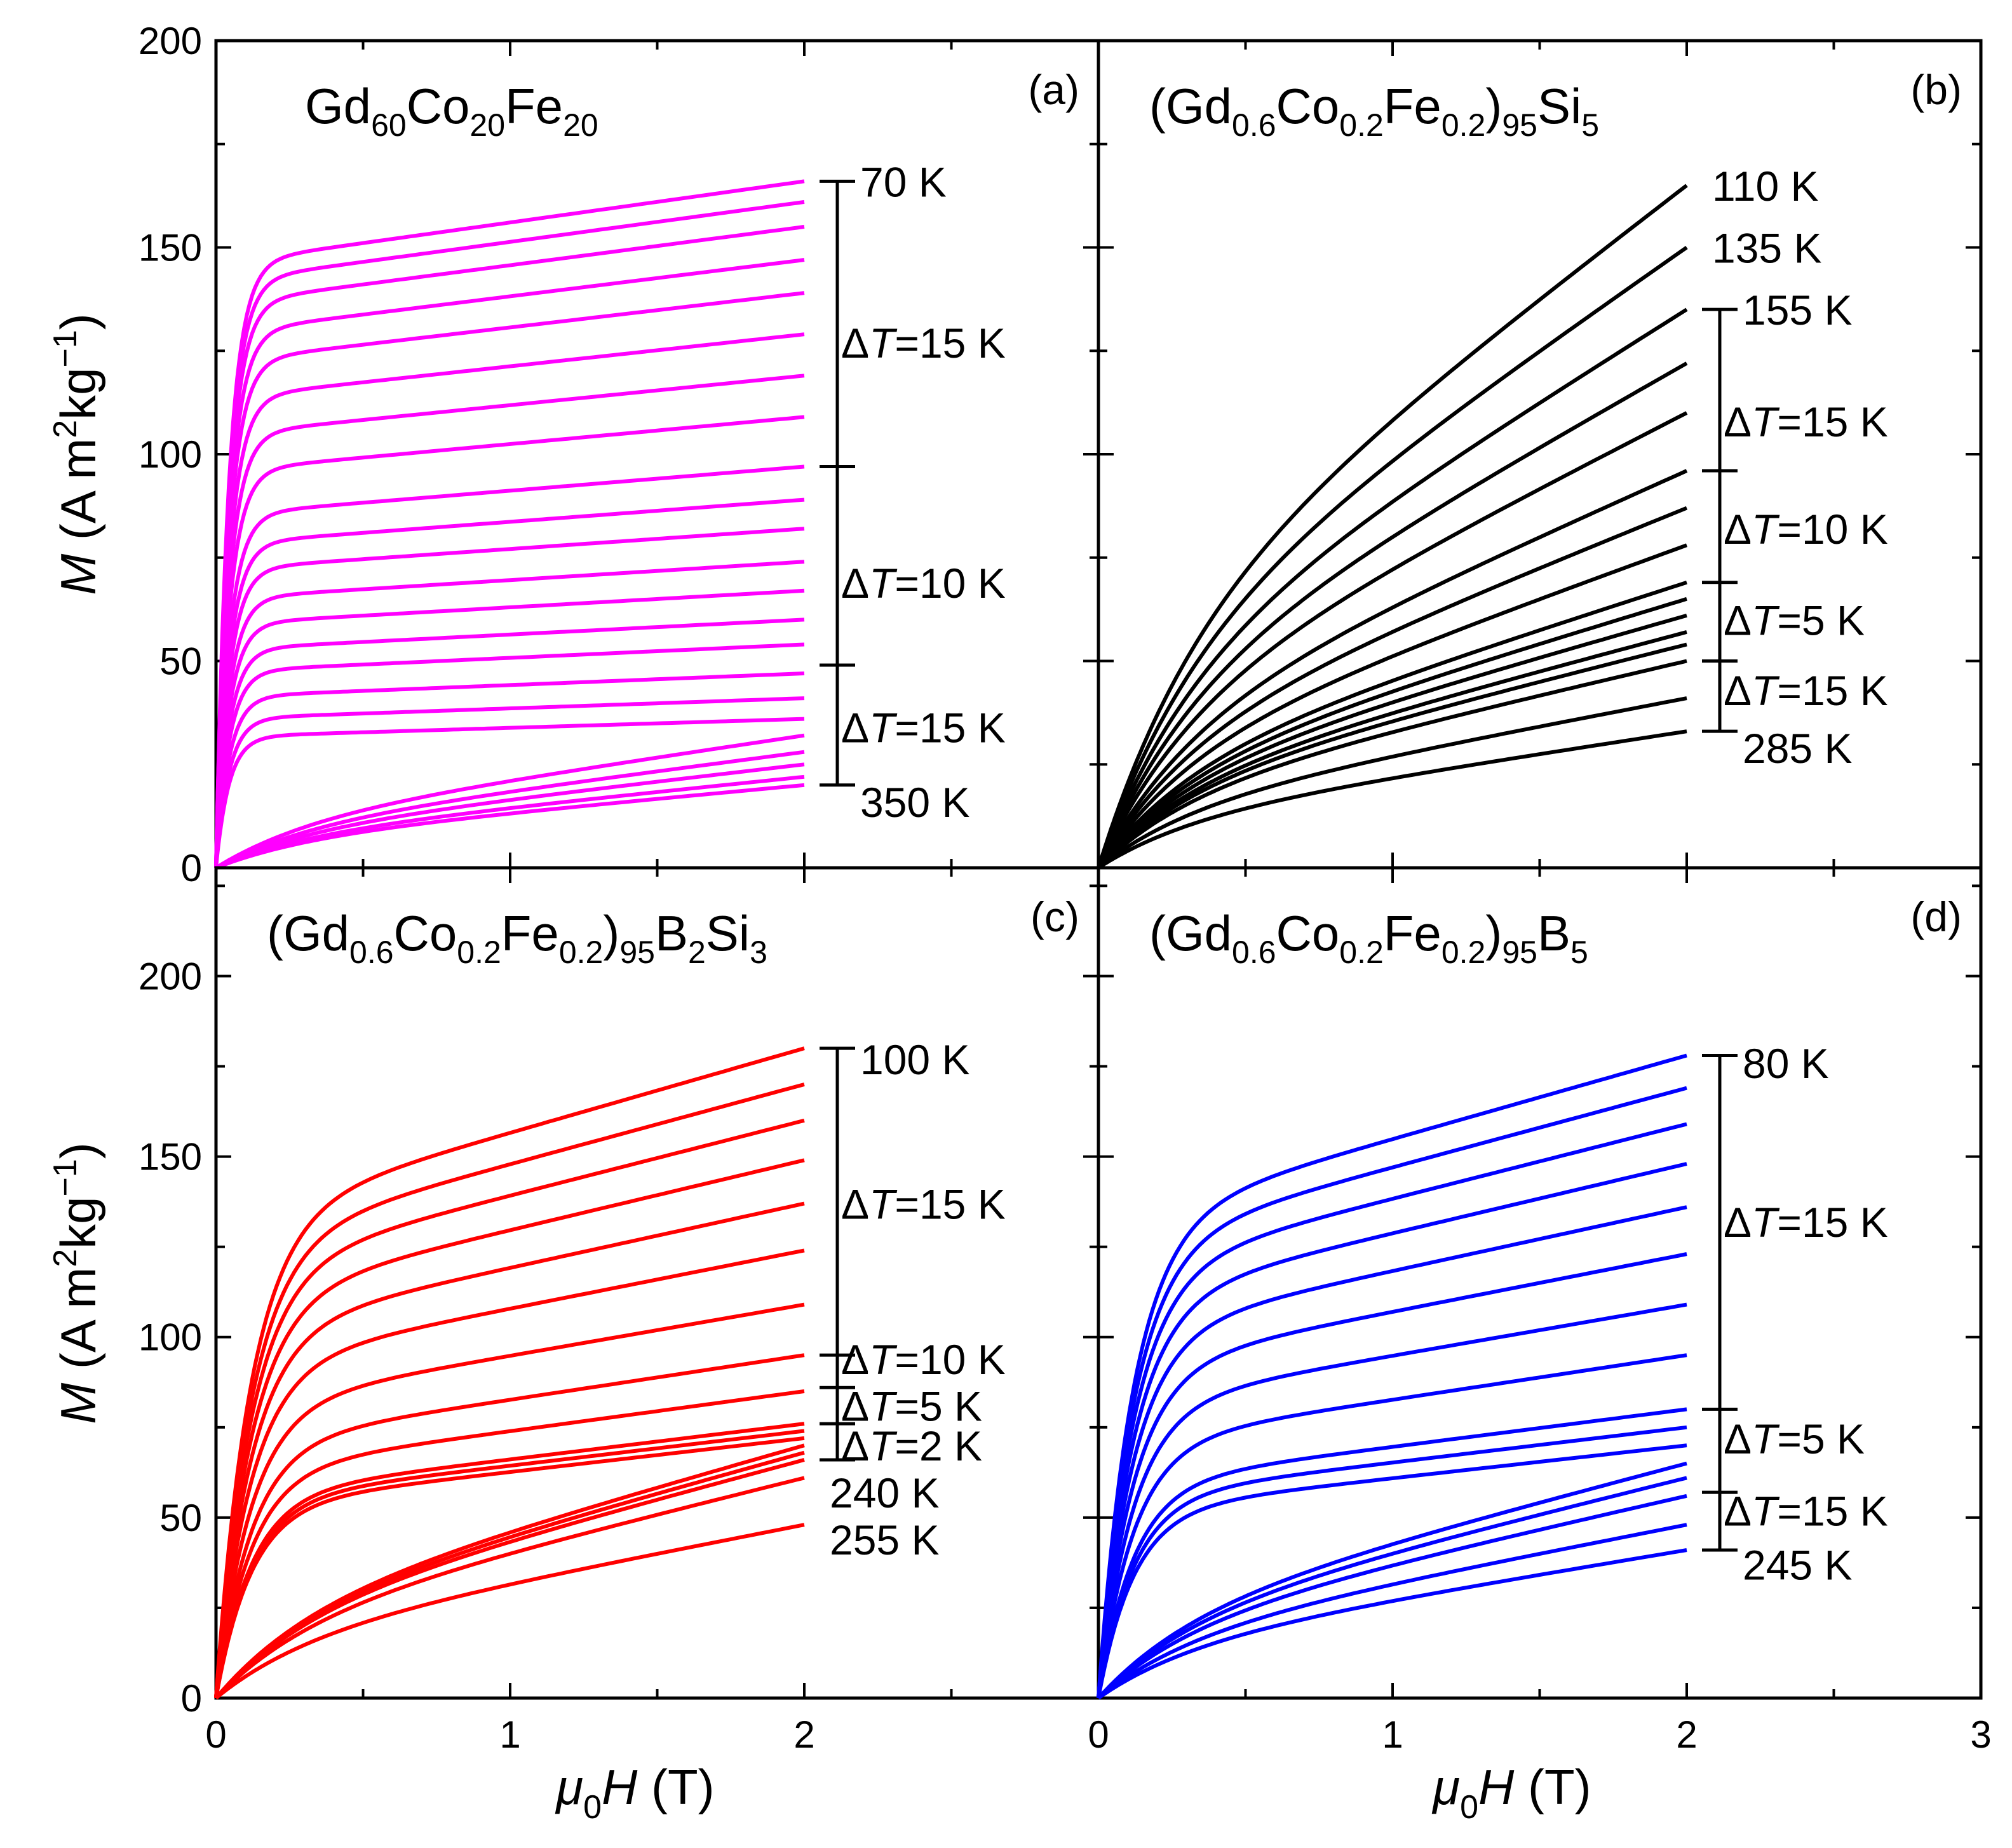  Describe the element at coordinates (451, 110) in the screenshot. I see `panel-formula: Gd60Co20Fe20` at that location.